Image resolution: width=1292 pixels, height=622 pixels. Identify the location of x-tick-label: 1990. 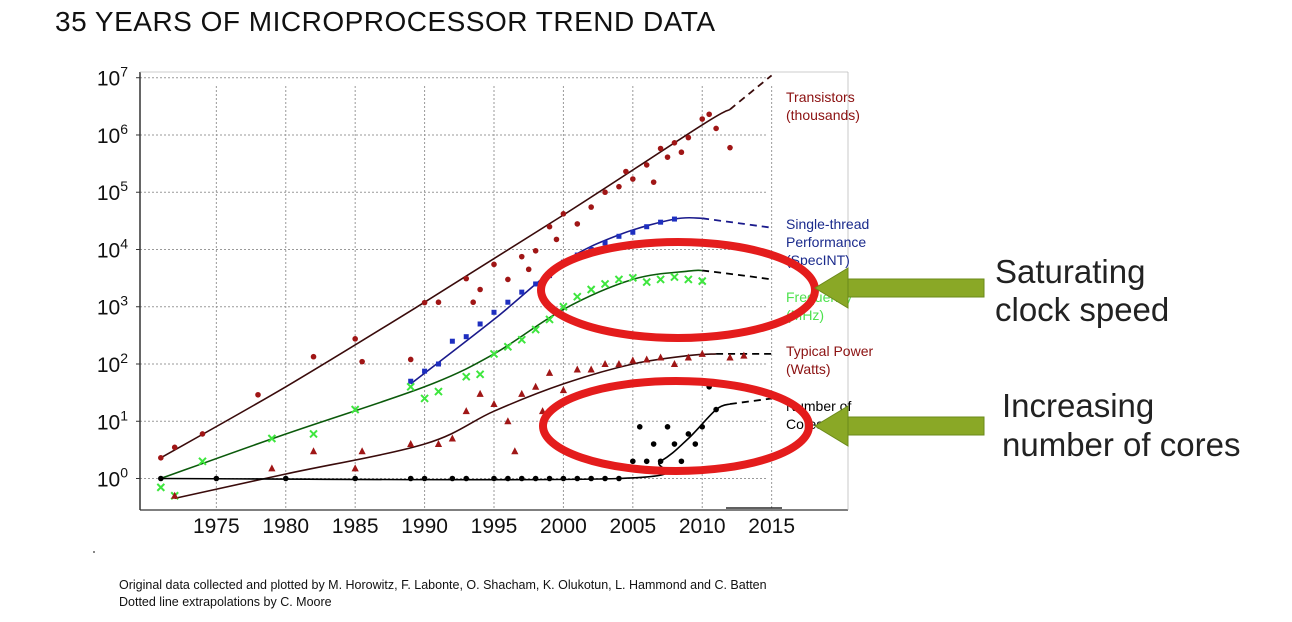
(424, 526).